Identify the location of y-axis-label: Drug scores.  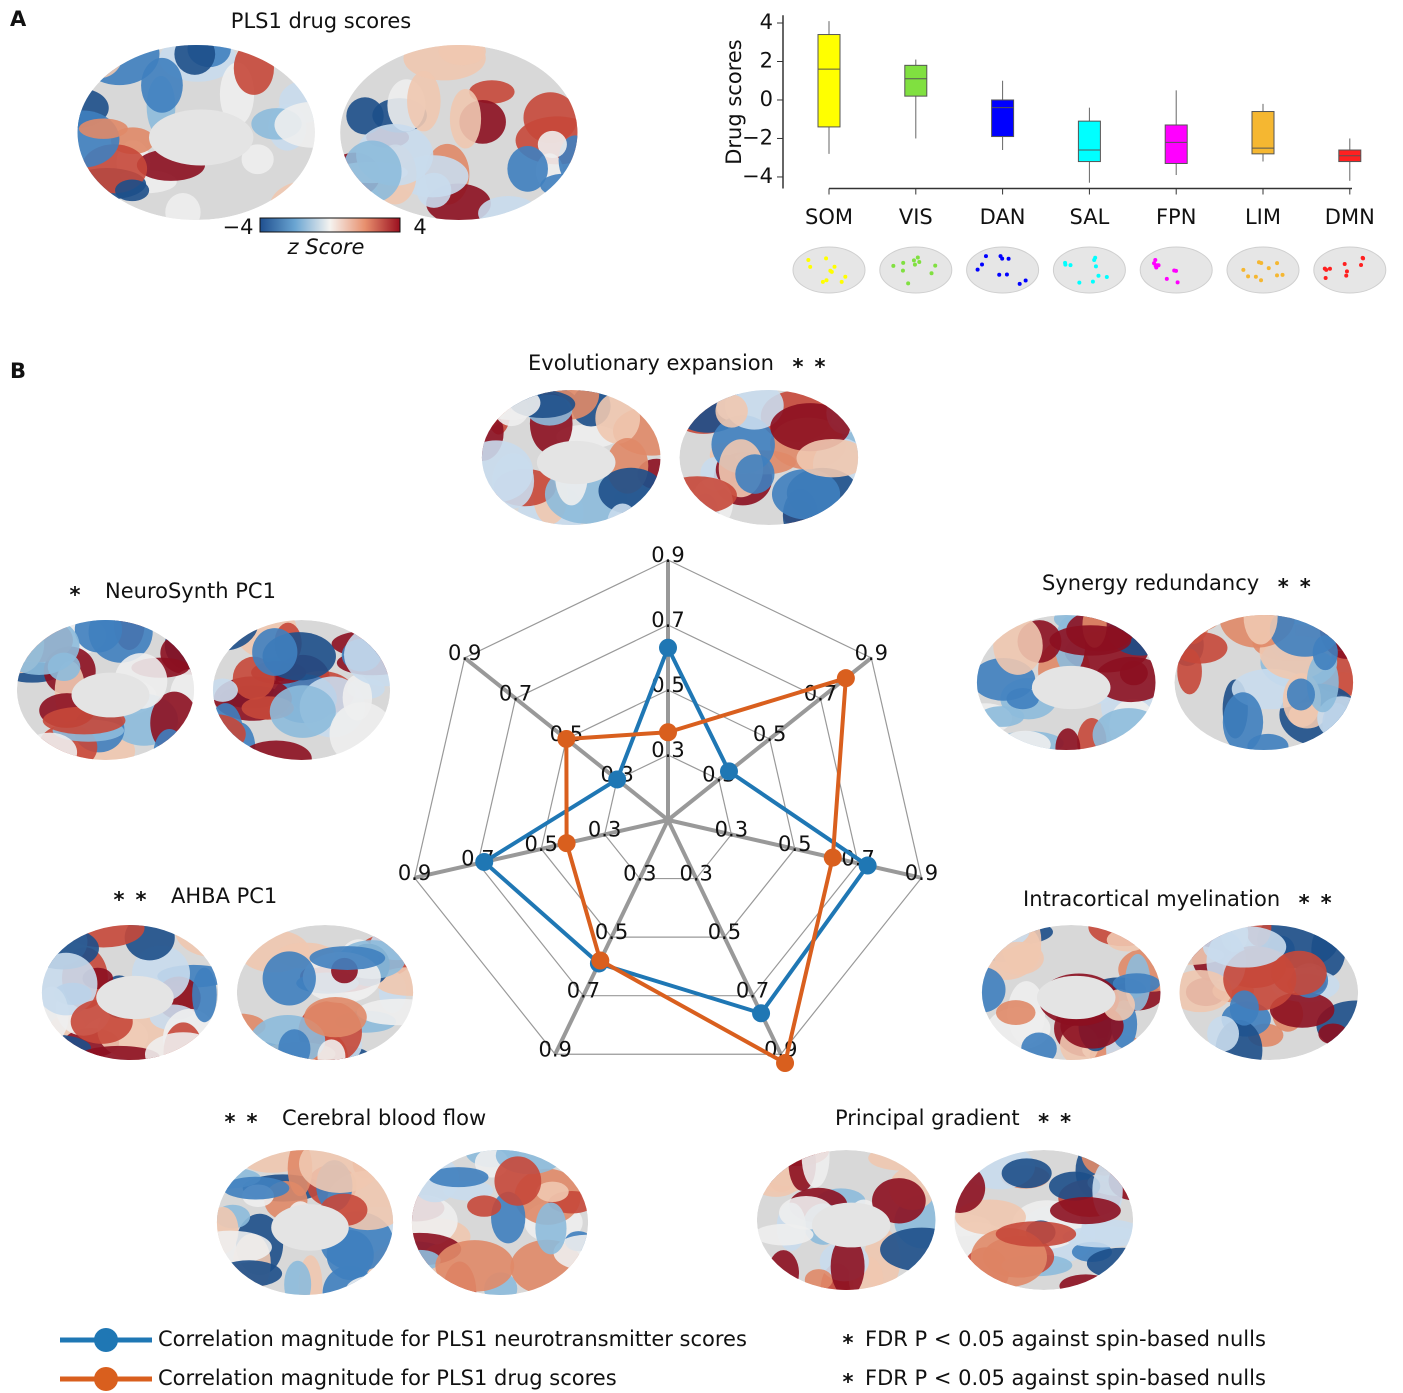
(734, 102).